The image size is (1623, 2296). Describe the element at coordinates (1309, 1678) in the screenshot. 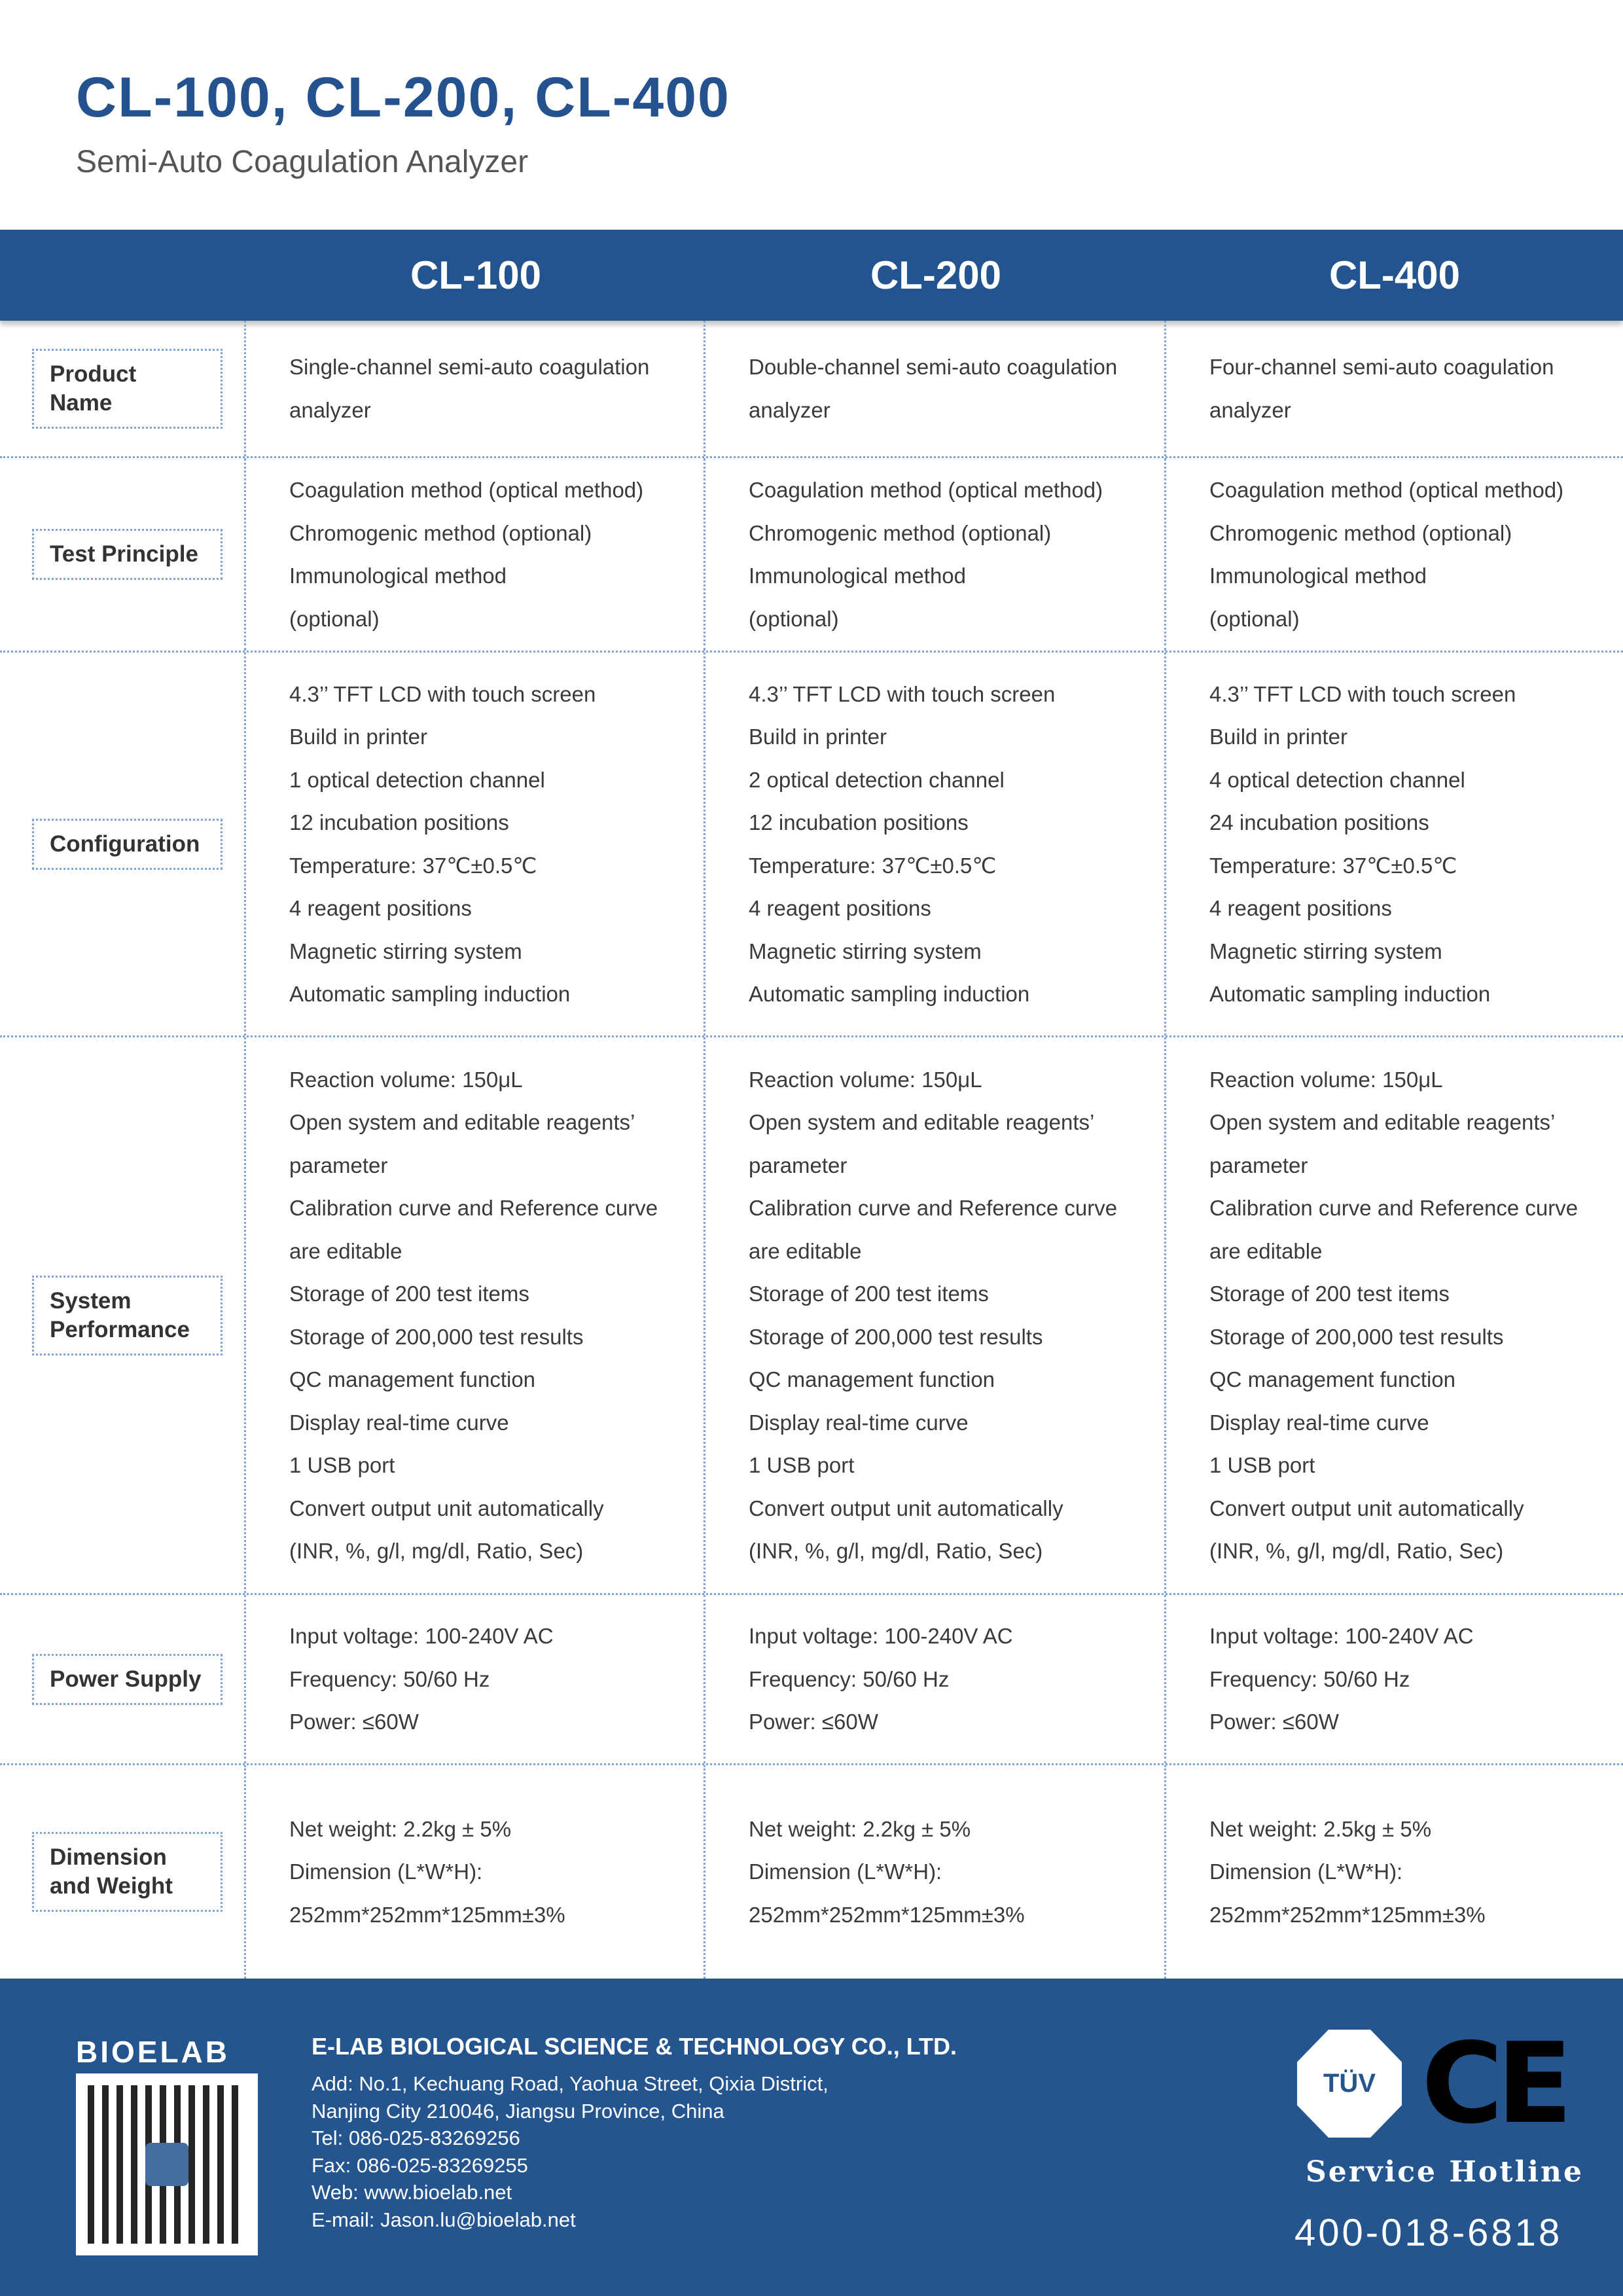

I see `spec-line: Frequency: 50/60 Hz` at that location.